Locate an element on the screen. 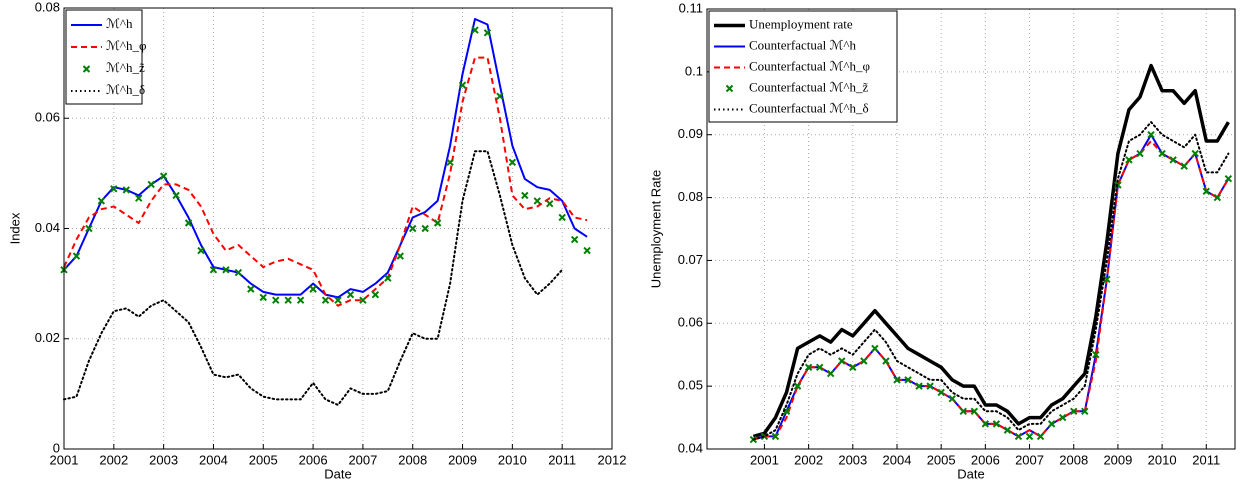 Image resolution: width=1255 pixels, height=486 pixels. x-tick-label: 2006 is located at coordinates (985, 459).